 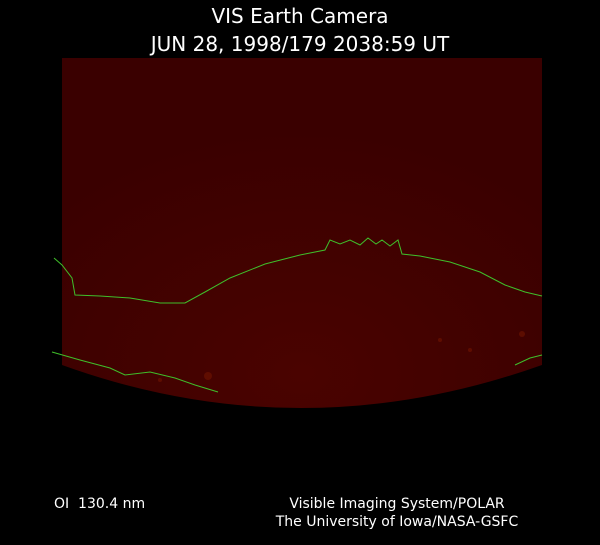 What do you see at coordinates (99, 504) in the screenshot?
I see `filter-label: OI 130.4 nm` at bounding box center [99, 504].